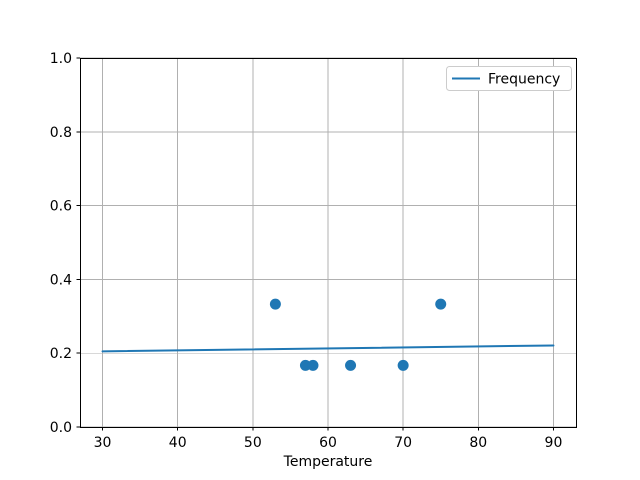 The image size is (640, 480). Describe the element at coordinates (103, 443) in the screenshot. I see `x-tick-label: 30` at that location.